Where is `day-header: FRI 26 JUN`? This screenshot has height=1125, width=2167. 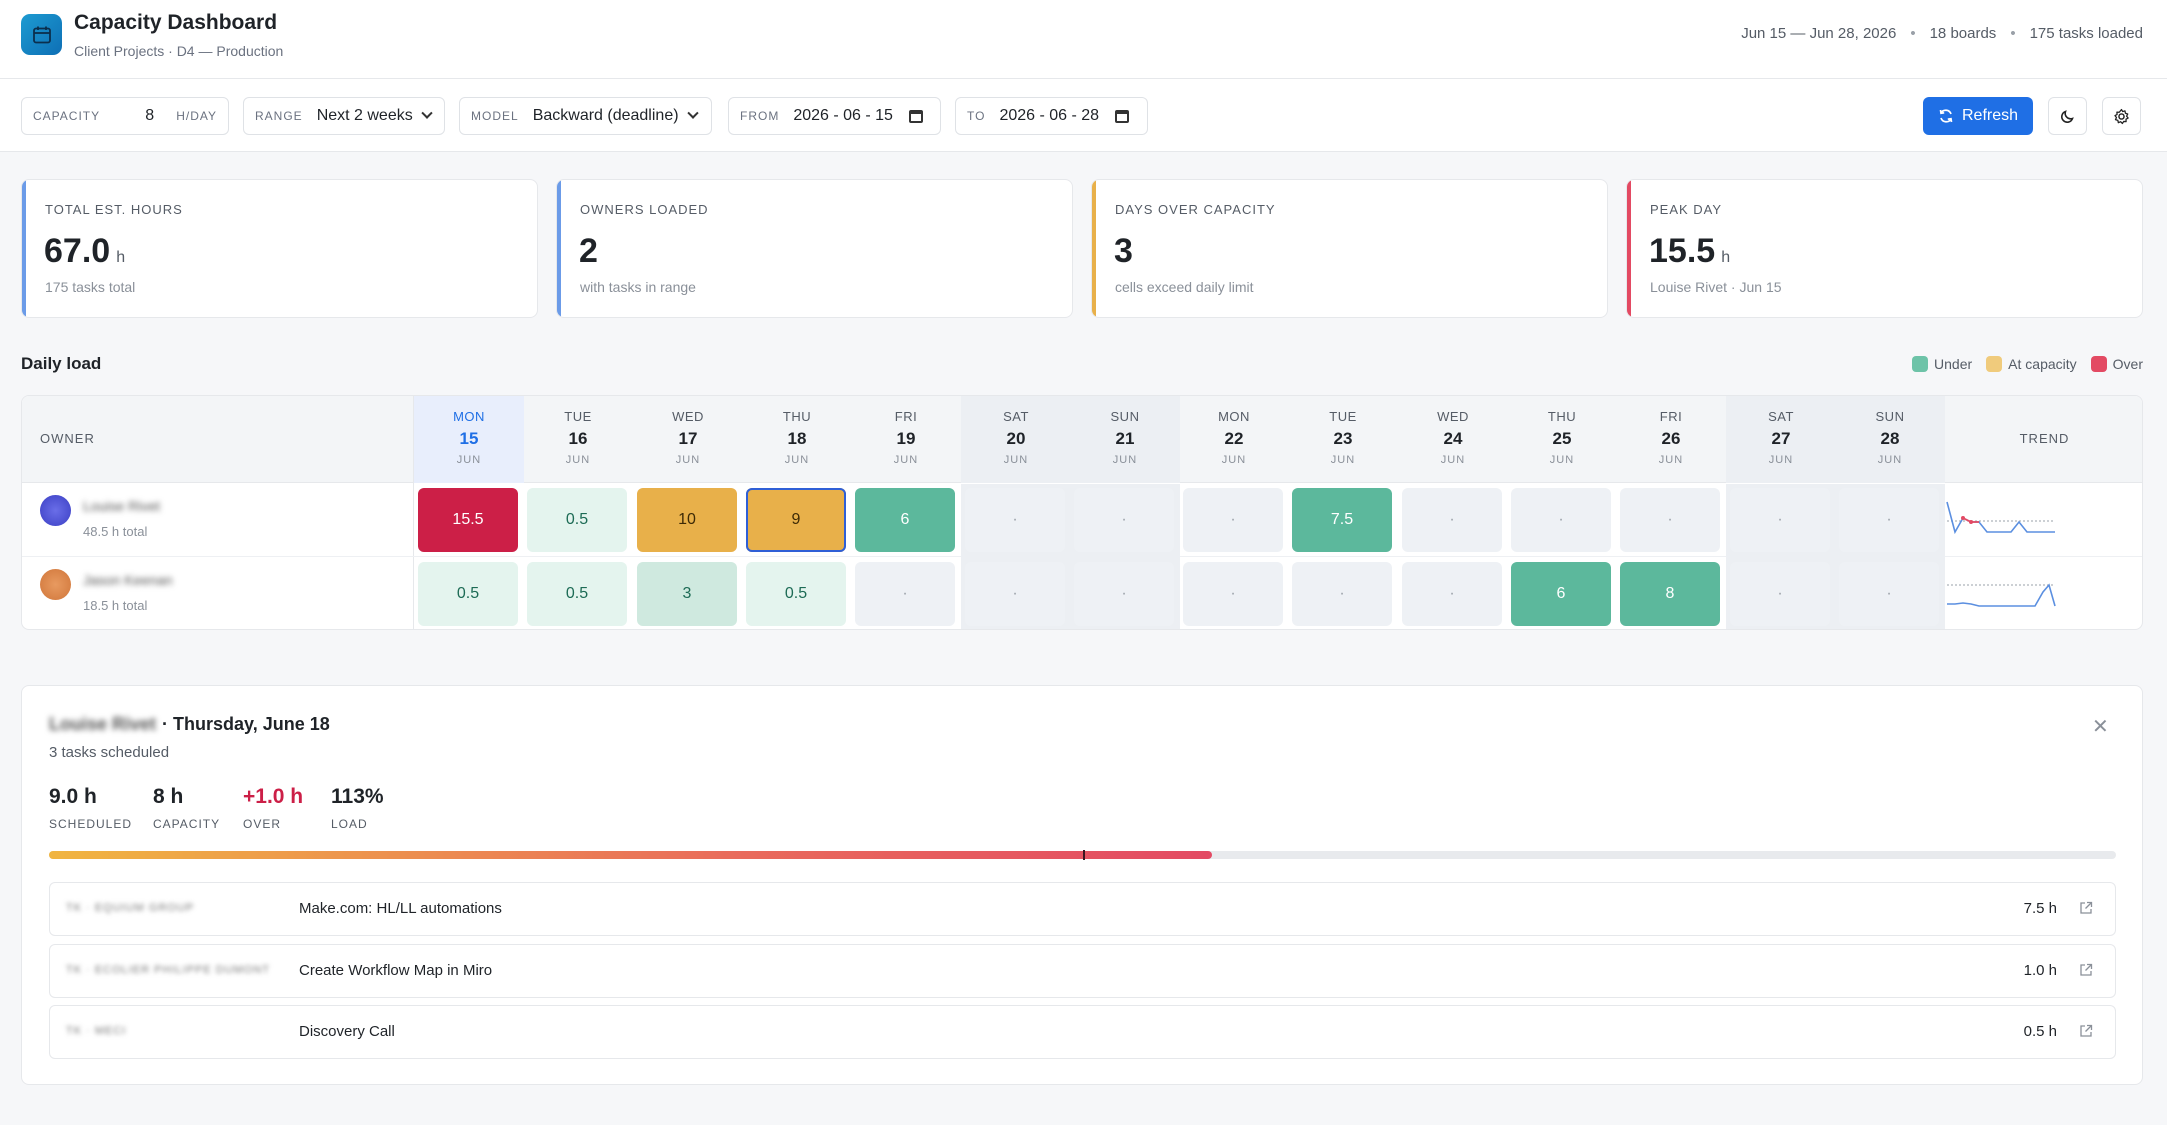 day-header: FRI 26 JUN is located at coordinates (1671, 439).